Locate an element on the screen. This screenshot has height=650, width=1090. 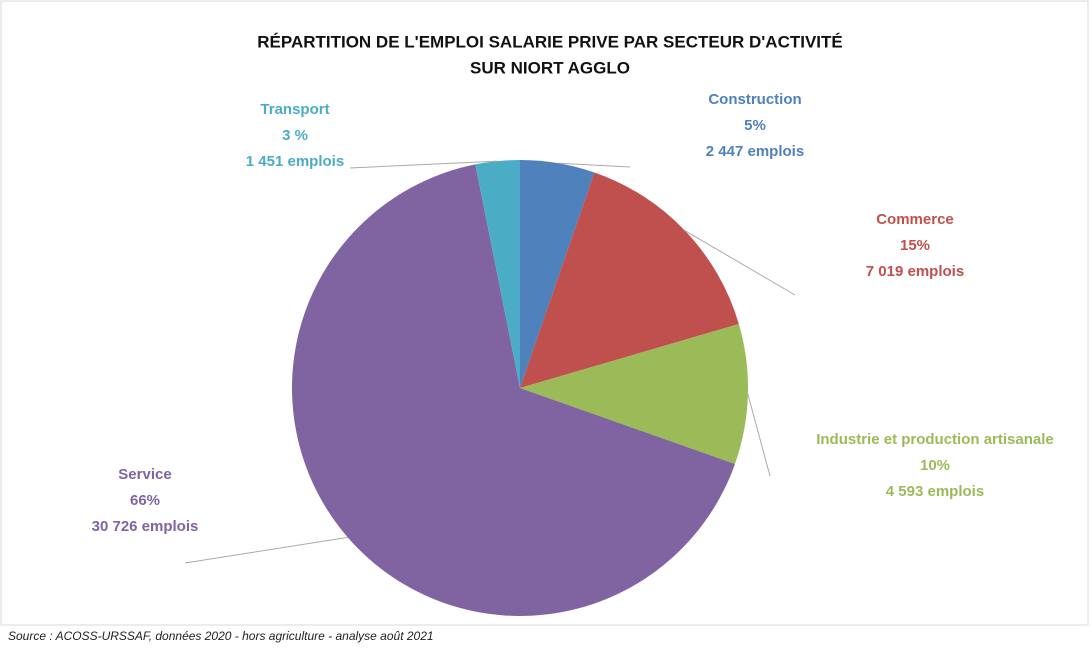
data-label: 30 726 emplois is located at coordinates (145, 526).